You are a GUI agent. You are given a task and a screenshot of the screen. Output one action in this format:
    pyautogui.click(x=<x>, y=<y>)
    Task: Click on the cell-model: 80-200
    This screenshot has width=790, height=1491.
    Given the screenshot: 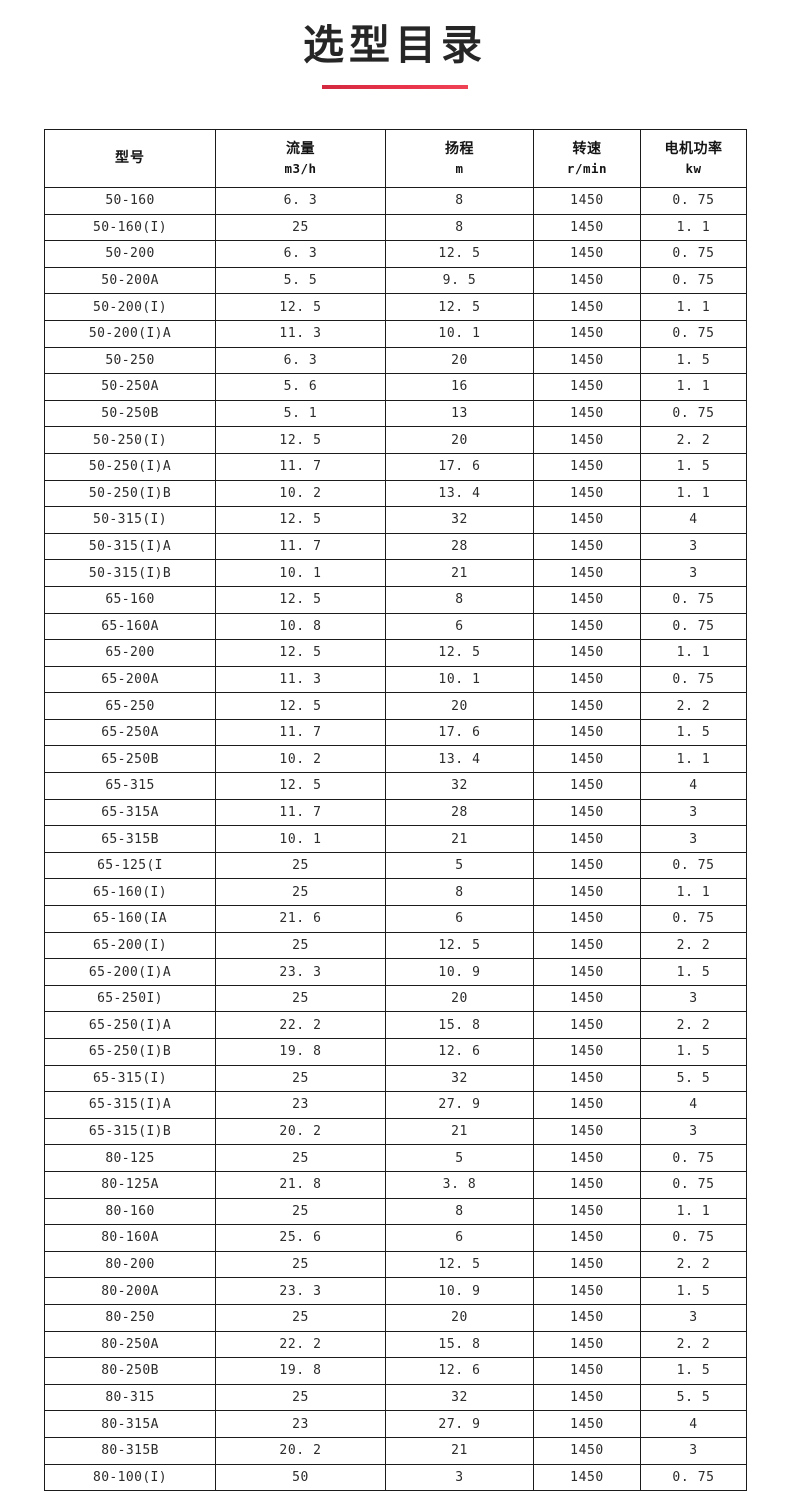 What is the action you would take?
    pyautogui.click(x=130, y=1264)
    